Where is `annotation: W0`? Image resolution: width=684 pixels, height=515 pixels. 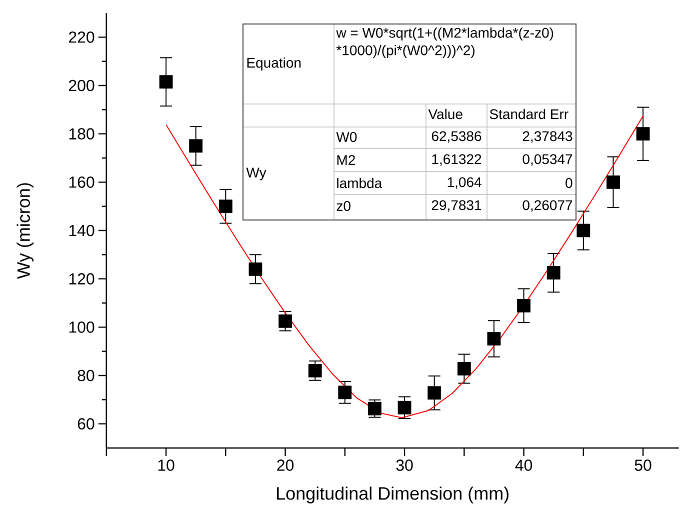
annotation: W0 is located at coordinates (346, 137).